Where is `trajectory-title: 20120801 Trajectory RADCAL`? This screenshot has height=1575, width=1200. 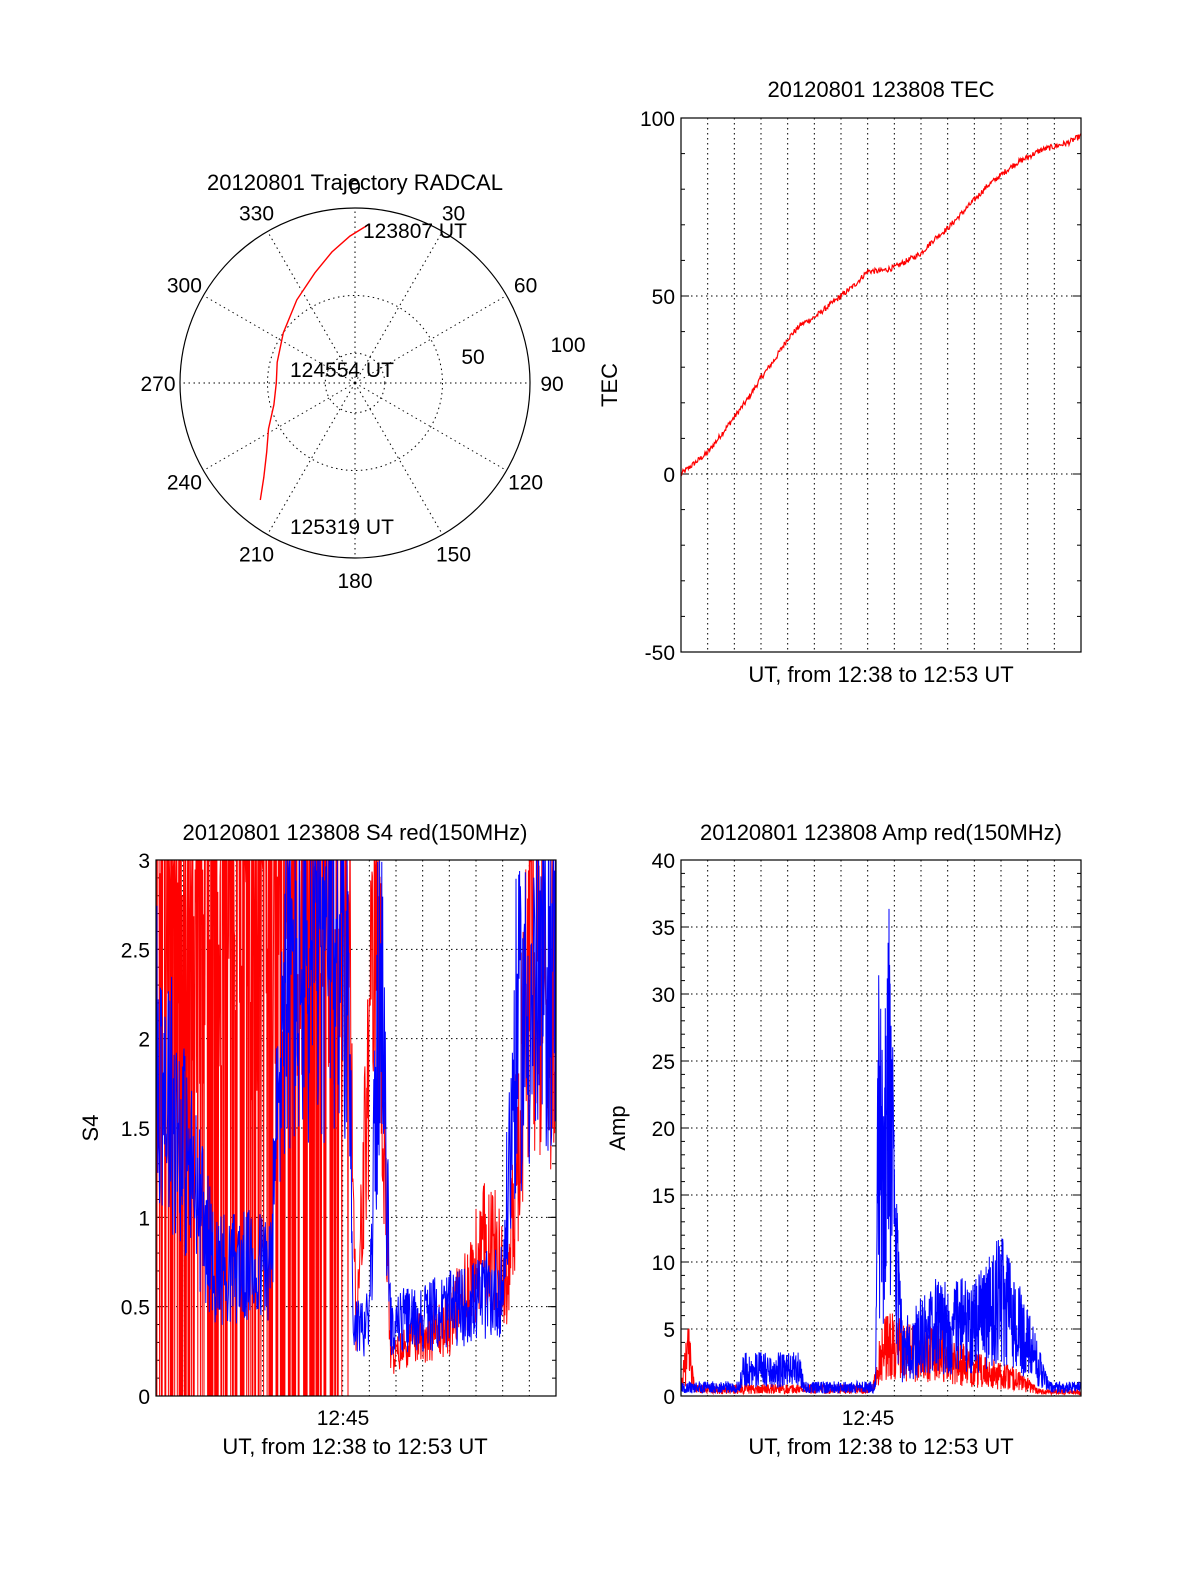
trajectory-title: 20120801 Trajectory RADCAL is located at coordinates (355, 182).